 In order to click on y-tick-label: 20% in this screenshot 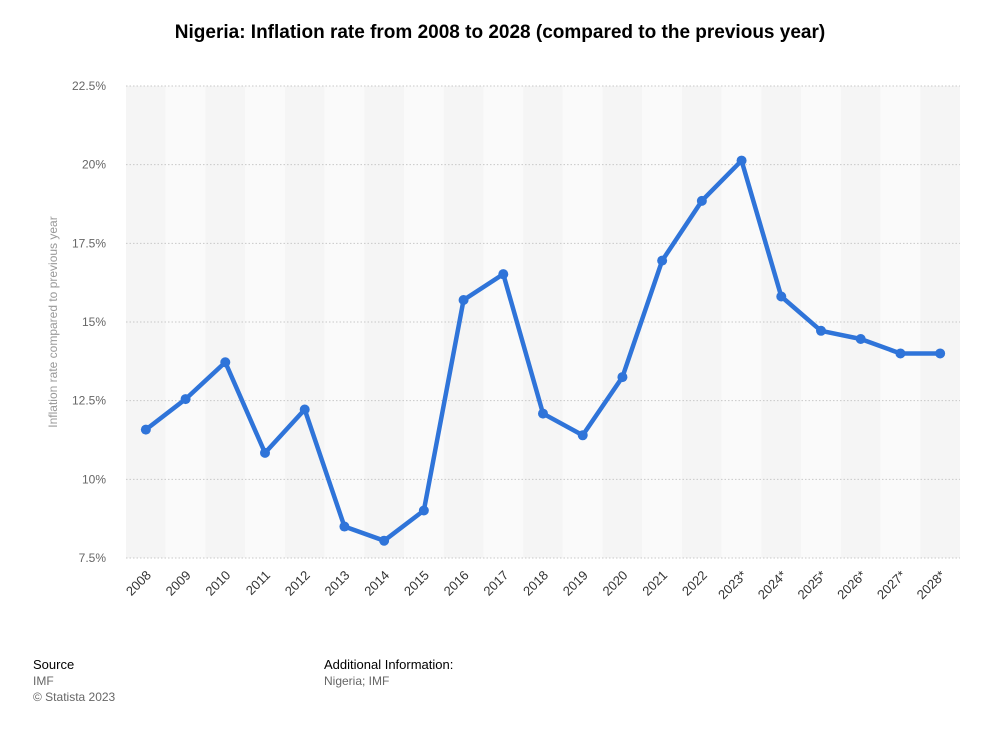, I will do `click(94, 165)`.